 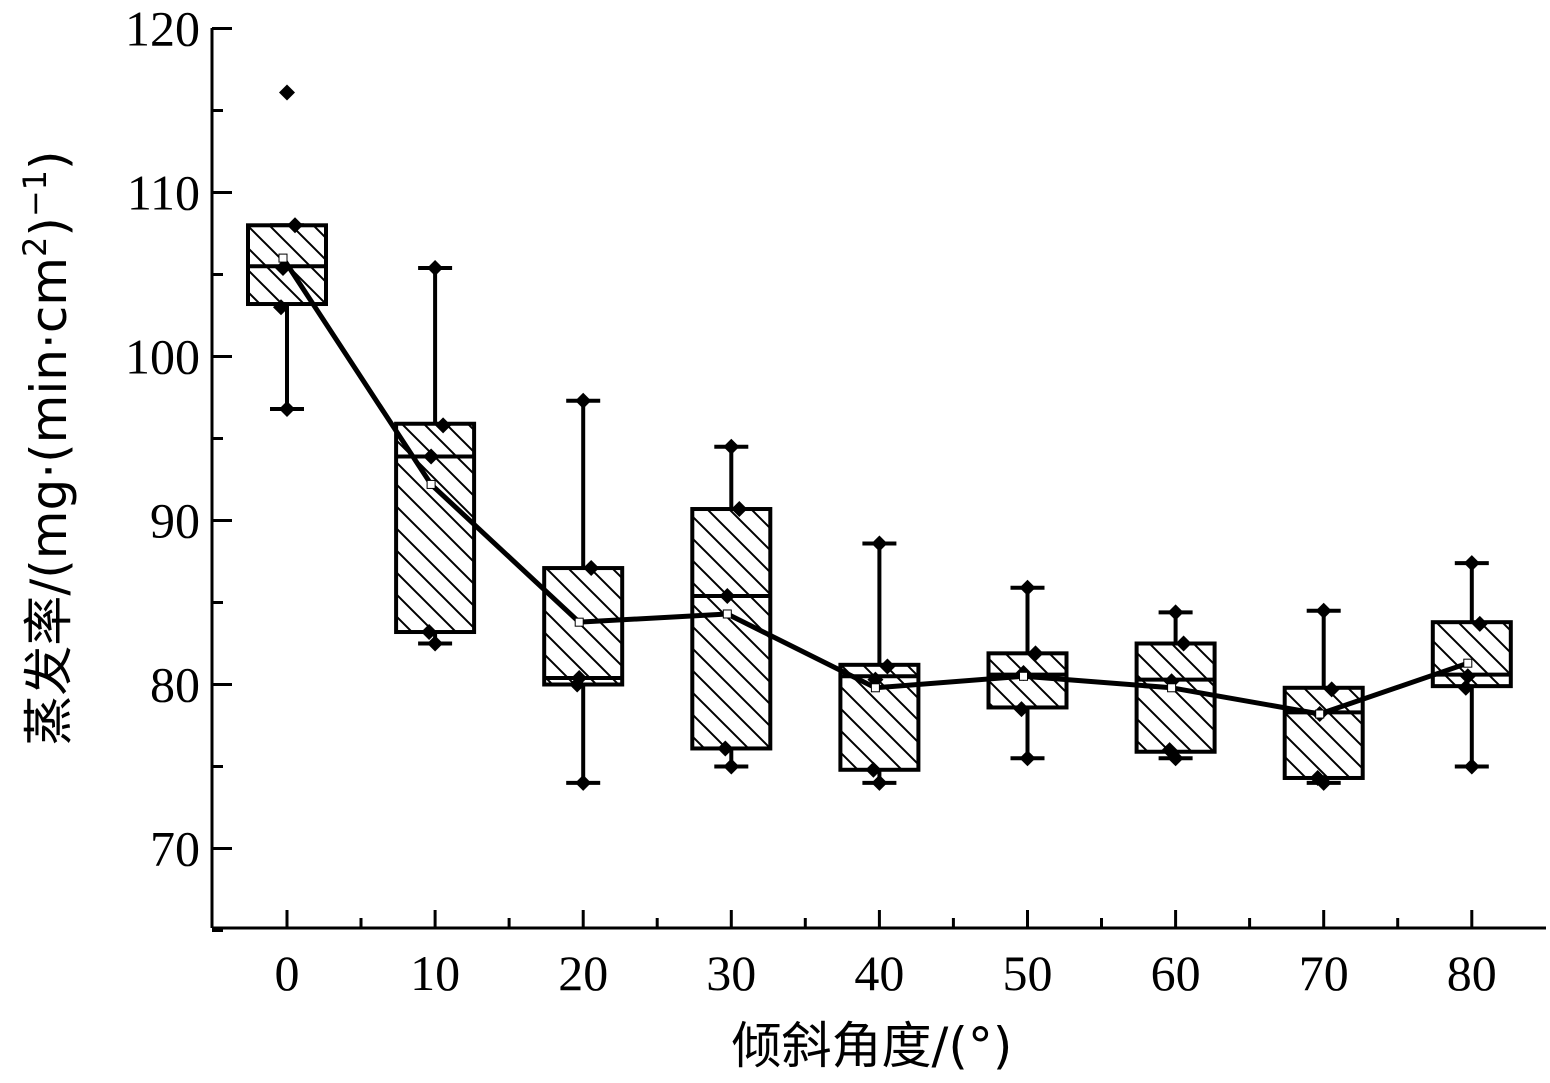 I want to click on y-tick-label-110: 110, so click(x=163, y=193).